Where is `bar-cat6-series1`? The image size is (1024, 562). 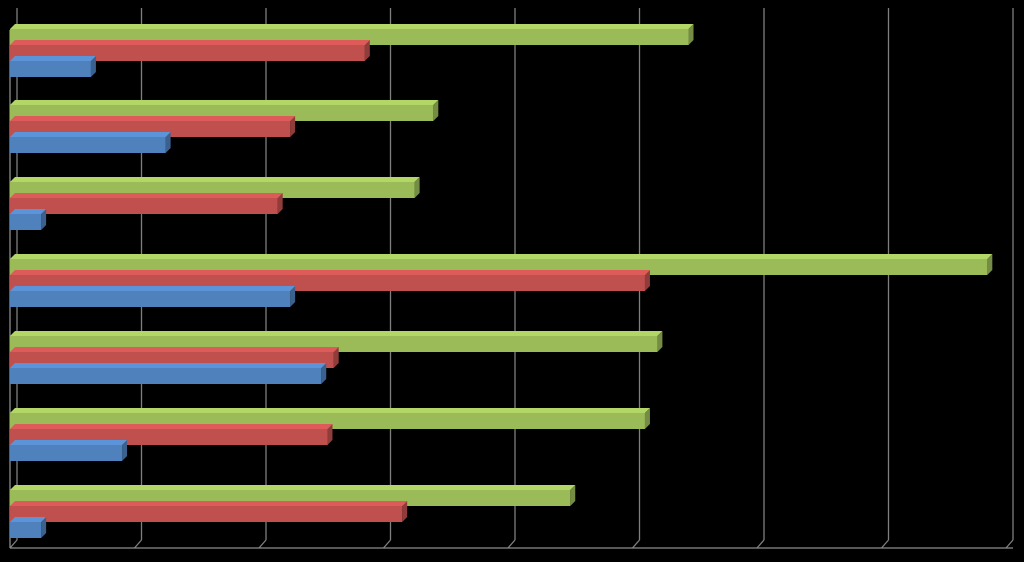 bar-cat6-series1 is located at coordinates (69, 450).